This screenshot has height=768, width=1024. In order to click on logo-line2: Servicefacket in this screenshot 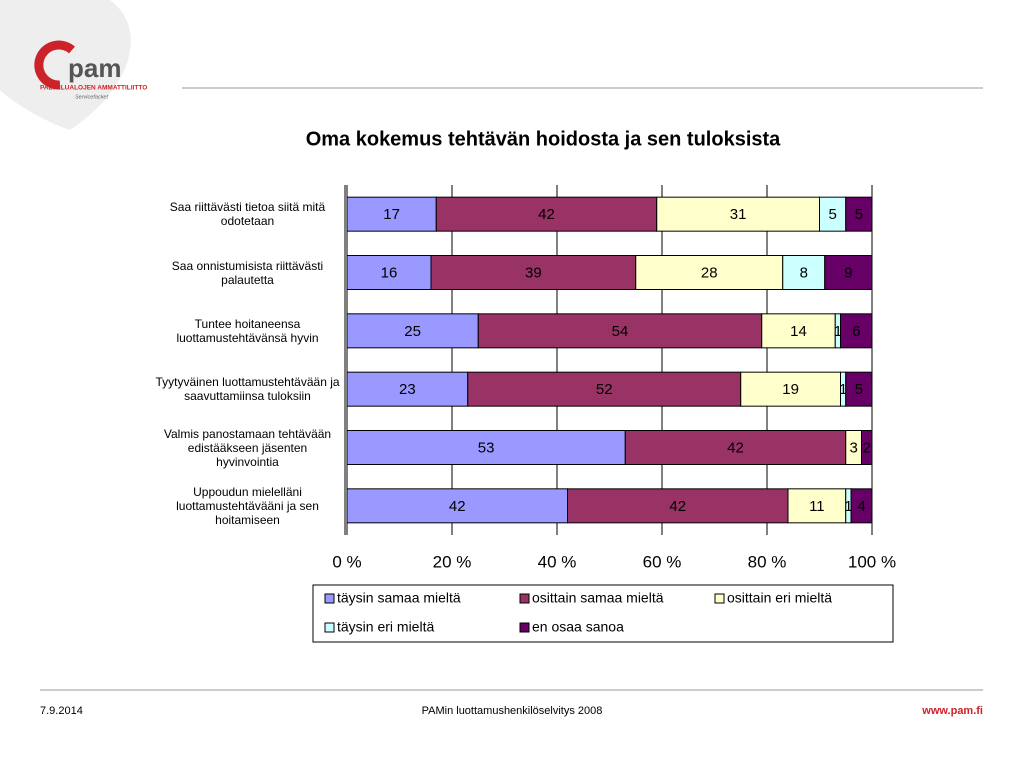, I will do `click(91, 97)`.